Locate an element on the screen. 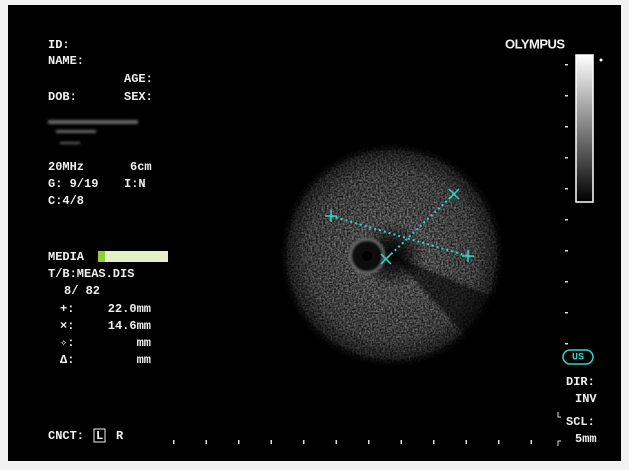  age-label: AGE: is located at coordinates (138, 79).